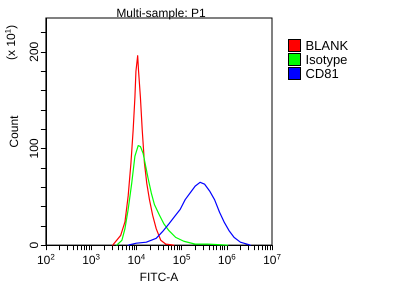 Image resolution: width=408 pixels, height=288 pixels. What do you see at coordinates (33, 148) in the screenshot?
I see `y-tick-label: 100` at bounding box center [33, 148].